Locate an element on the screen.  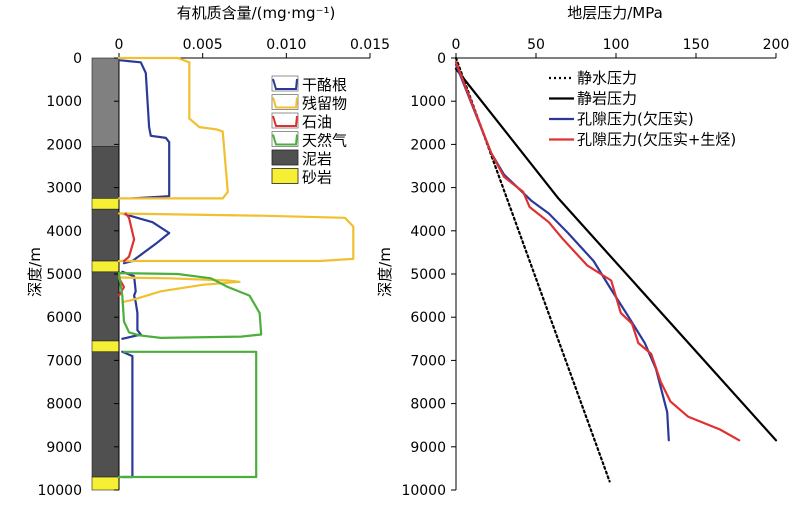
right-y-tick-label: 6000 is located at coordinates (428, 318).